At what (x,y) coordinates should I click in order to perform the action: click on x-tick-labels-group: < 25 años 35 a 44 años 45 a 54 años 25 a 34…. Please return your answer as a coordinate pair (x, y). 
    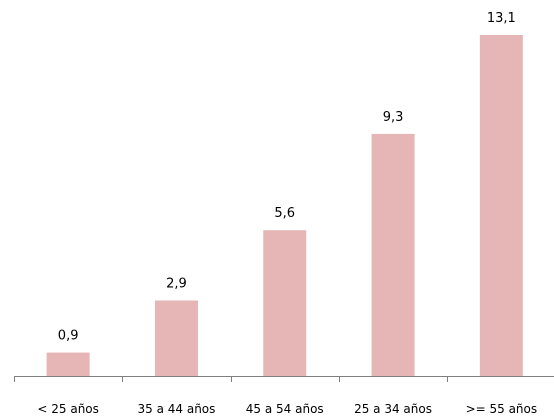
    Looking at the image, I should click on (287, 409).